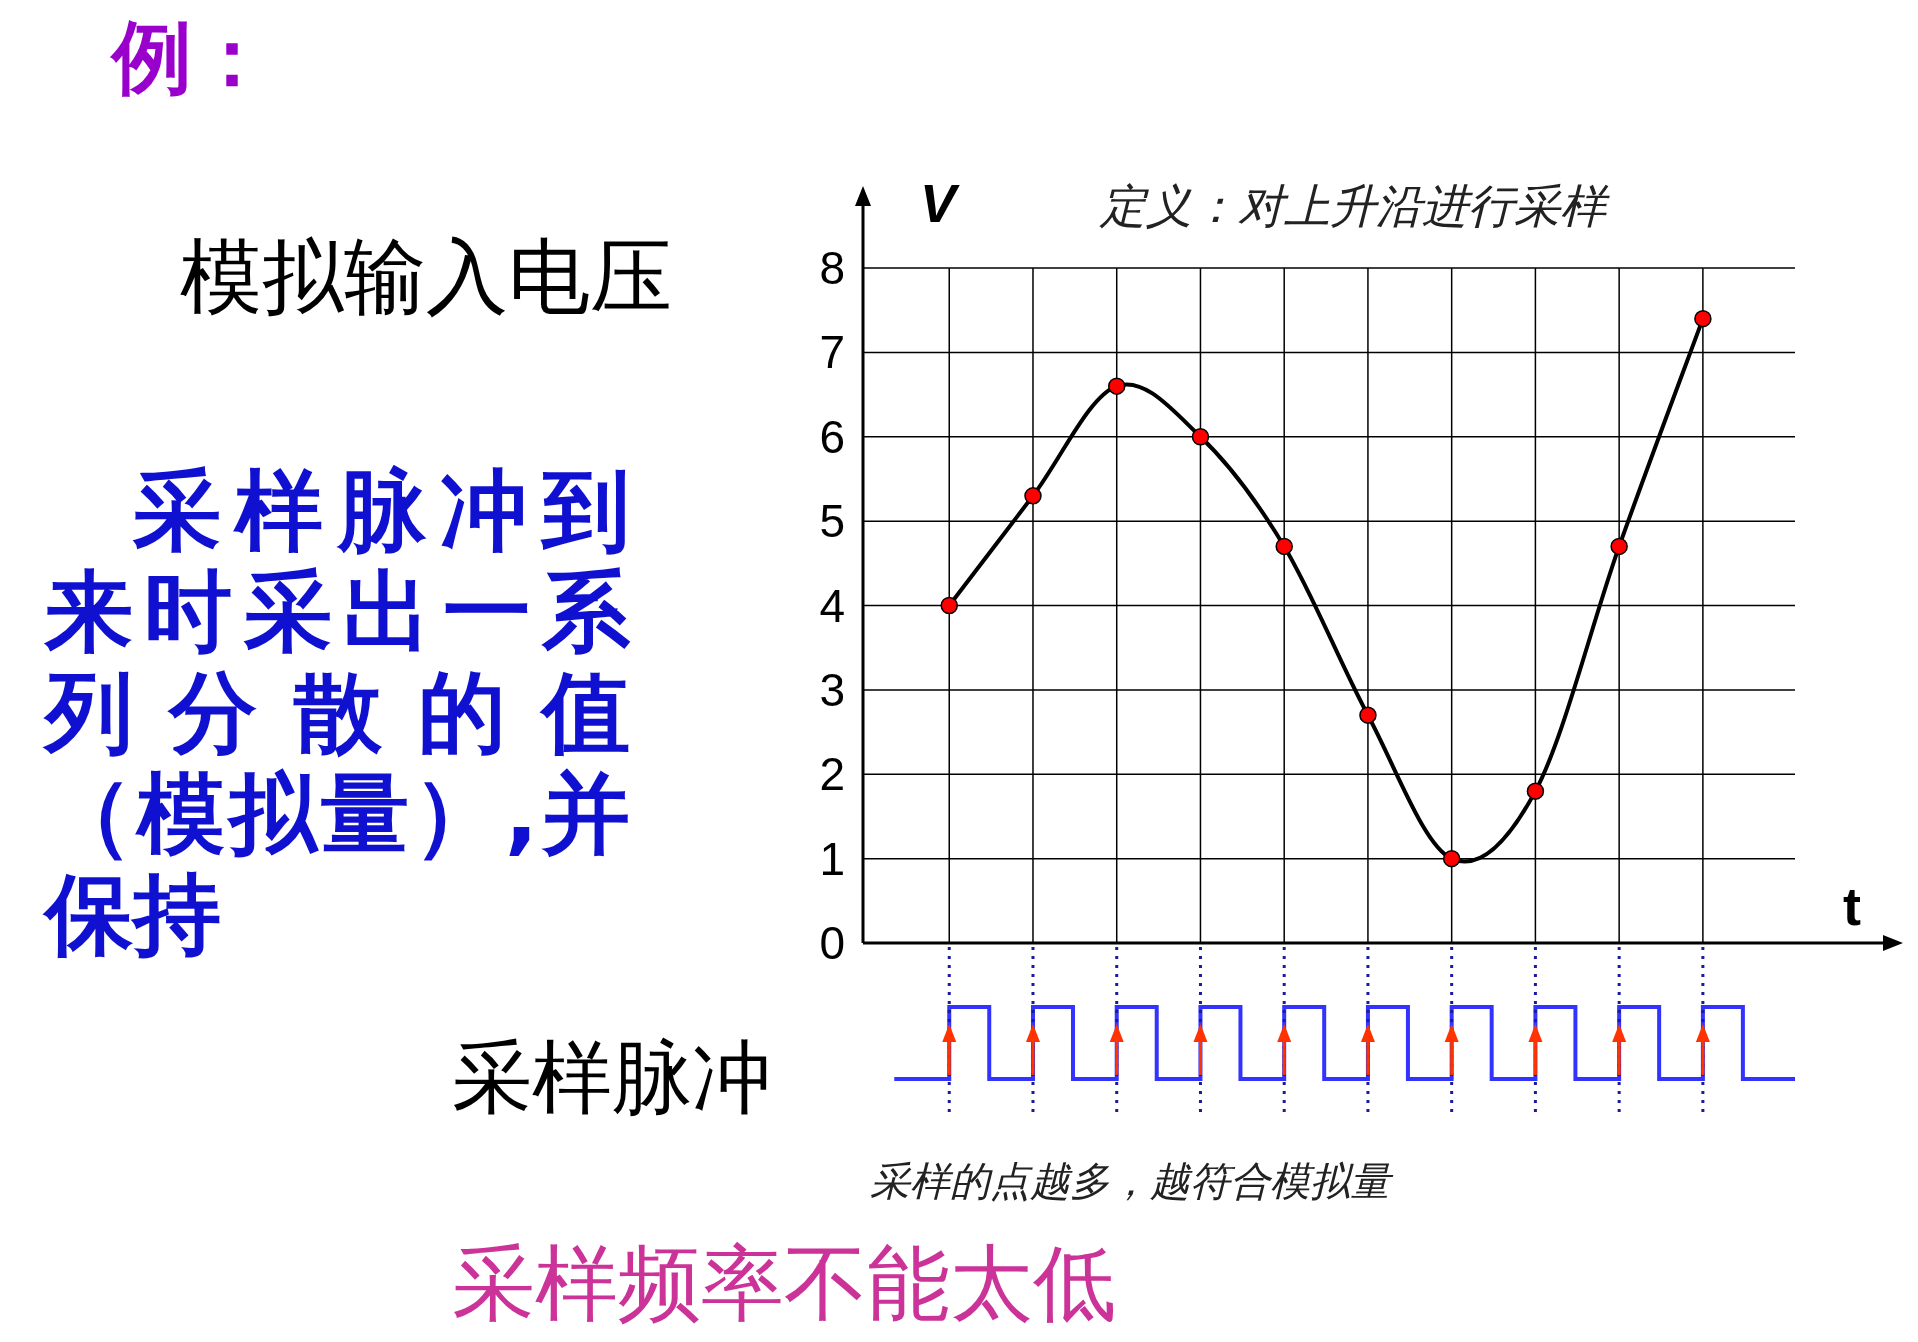 The width and height of the screenshot is (1918, 1342). Describe the element at coordinates (1852, 906) in the screenshot. I see `x-axis-title: t` at that location.